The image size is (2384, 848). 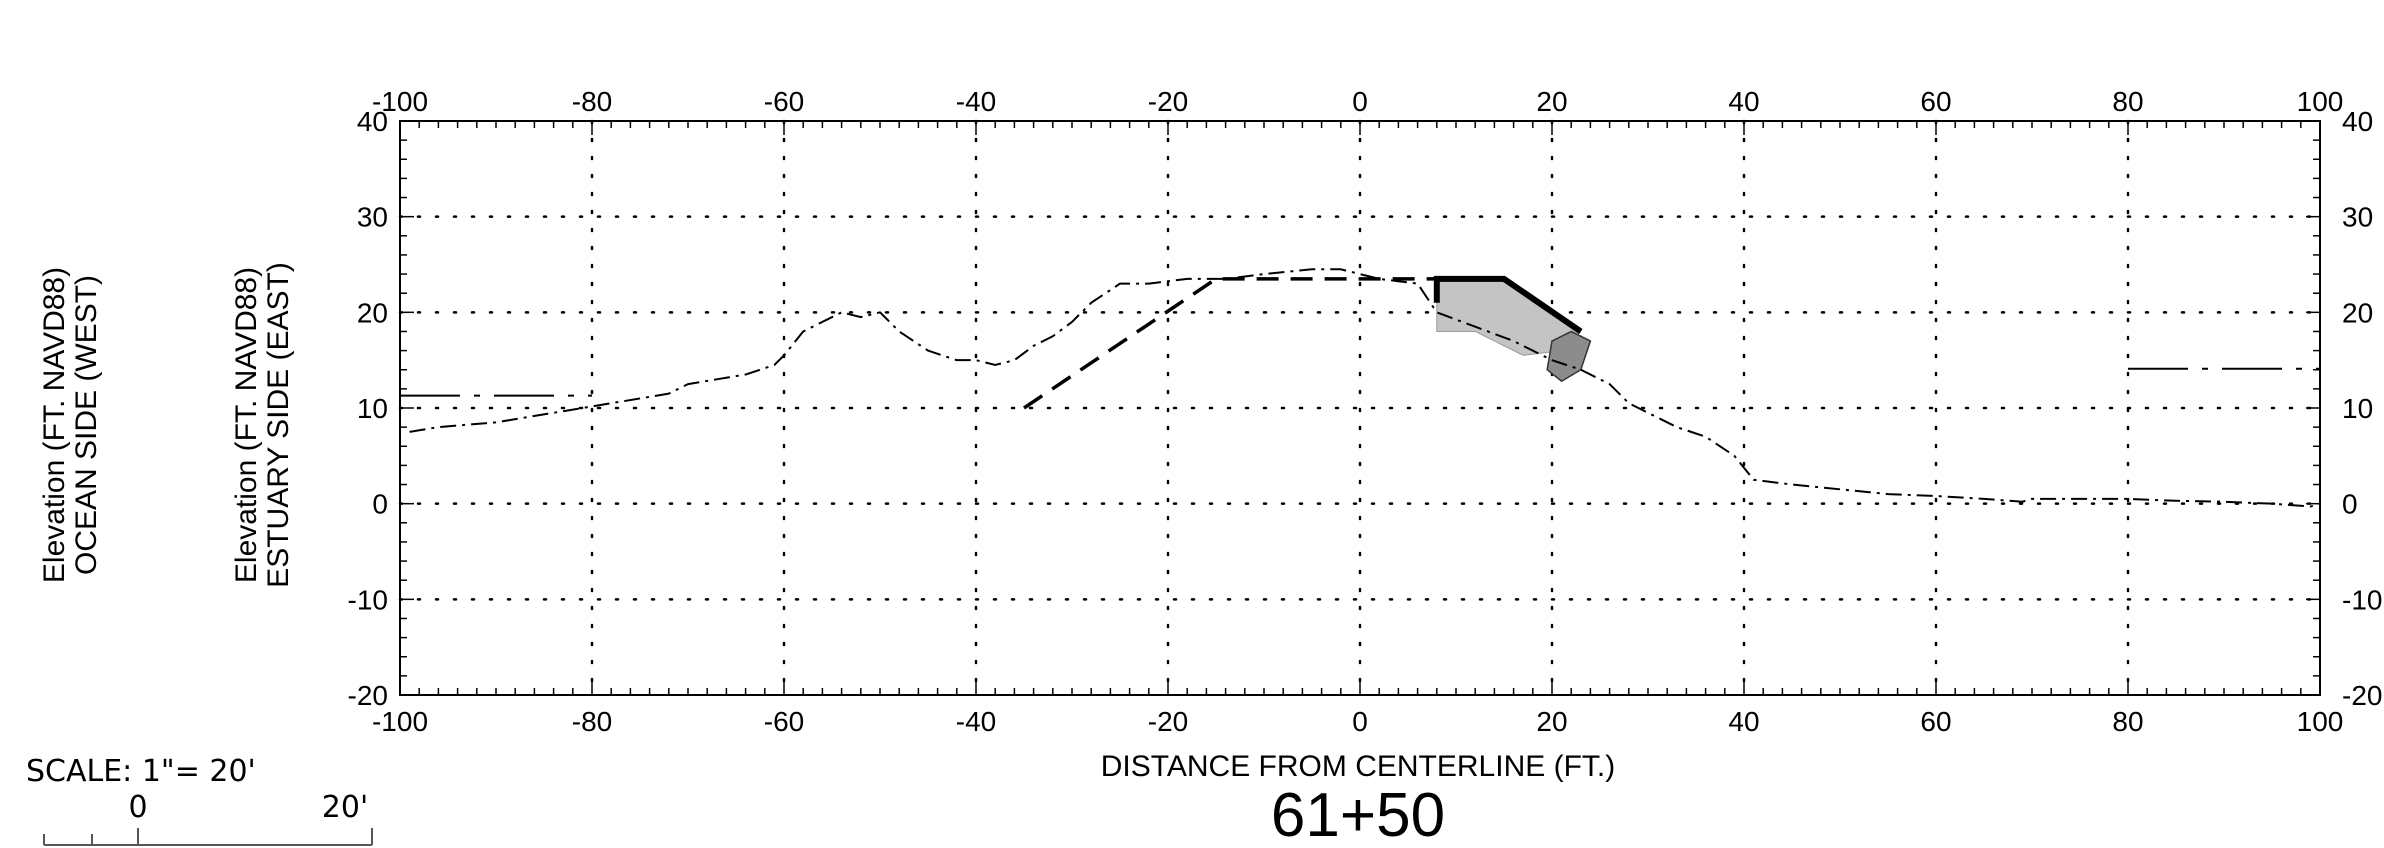 I want to click on y-axis-title-ocean: Elevation (FT. NAVD88) OCEAN SIDE (WEST), so click(x=70, y=425).